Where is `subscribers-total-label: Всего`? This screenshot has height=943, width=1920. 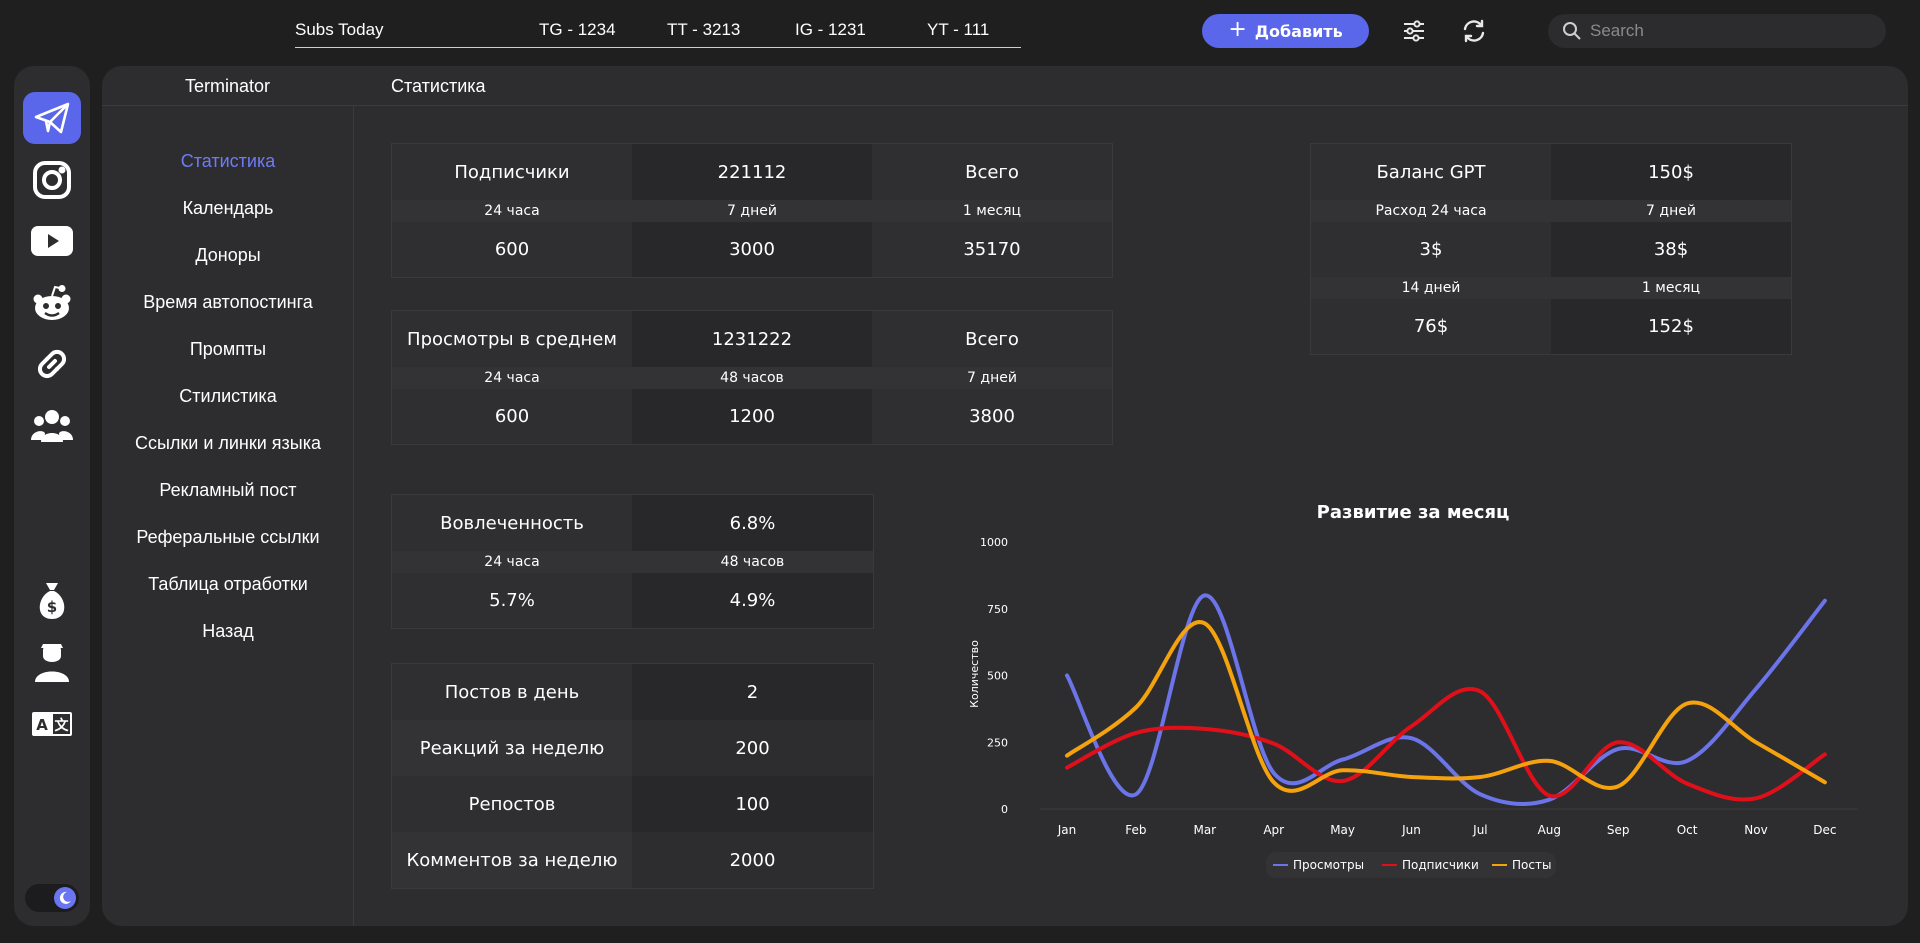
subscribers-total-label: Всего is located at coordinates (992, 172).